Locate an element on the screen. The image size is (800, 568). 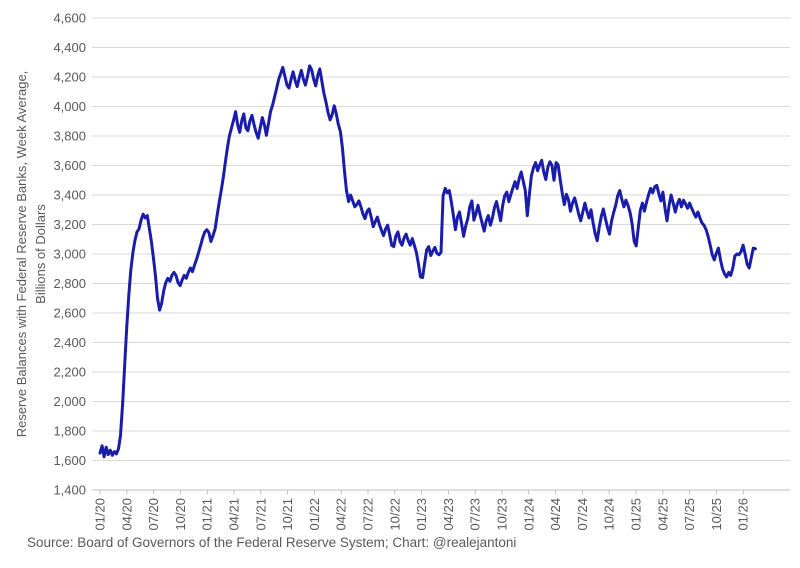
x-tick-label: 10/22 is located at coordinates (394, 514).